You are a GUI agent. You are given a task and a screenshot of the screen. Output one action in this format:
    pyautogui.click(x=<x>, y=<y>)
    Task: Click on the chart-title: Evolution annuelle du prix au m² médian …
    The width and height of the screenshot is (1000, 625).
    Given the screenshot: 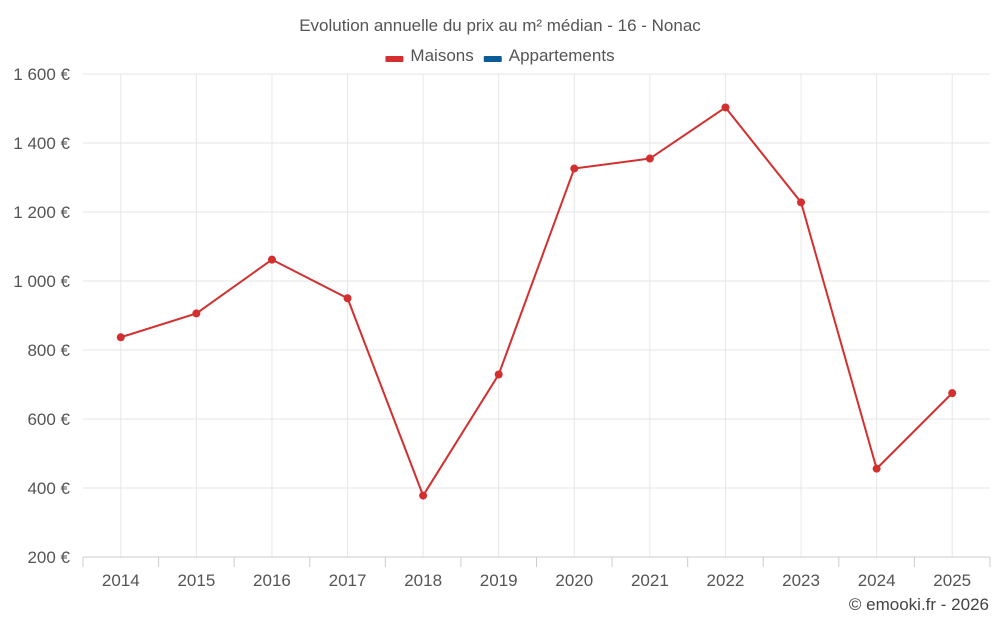 What is the action you would take?
    pyautogui.click(x=500, y=25)
    